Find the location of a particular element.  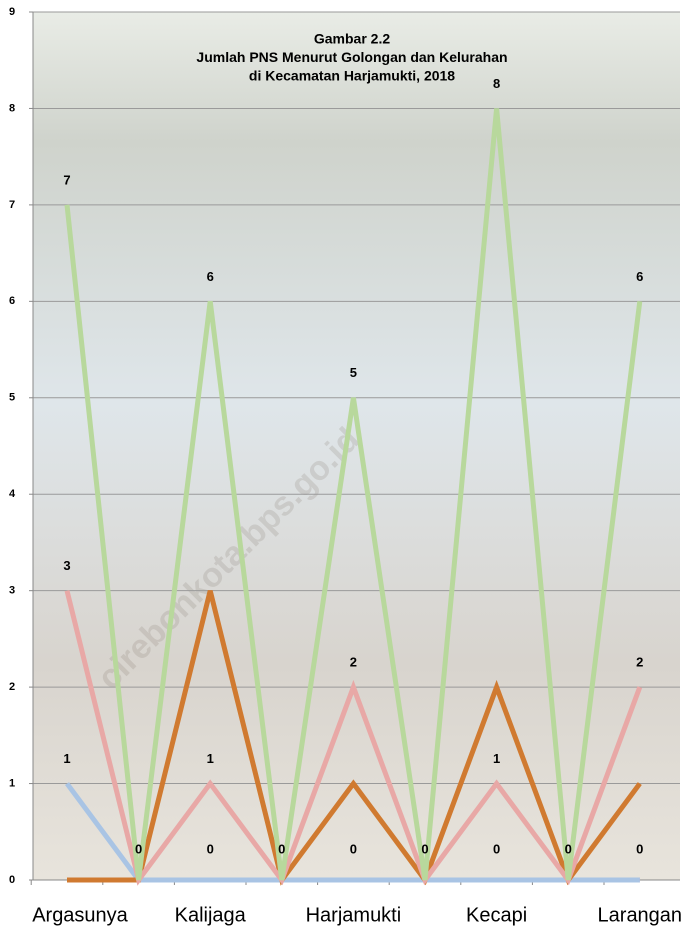

x-tick-label: Larangan is located at coordinates (640, 915).